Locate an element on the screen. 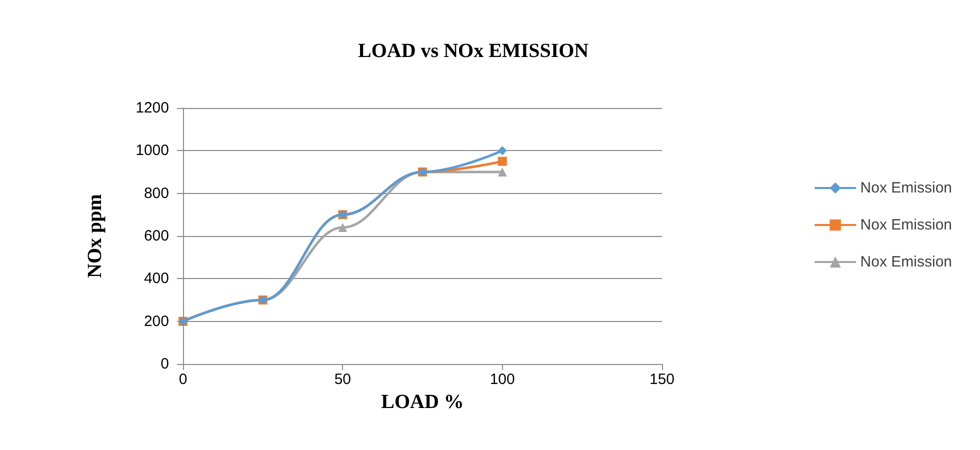  y-axis-title: NOx ppm is located at coordinates (95, 236).